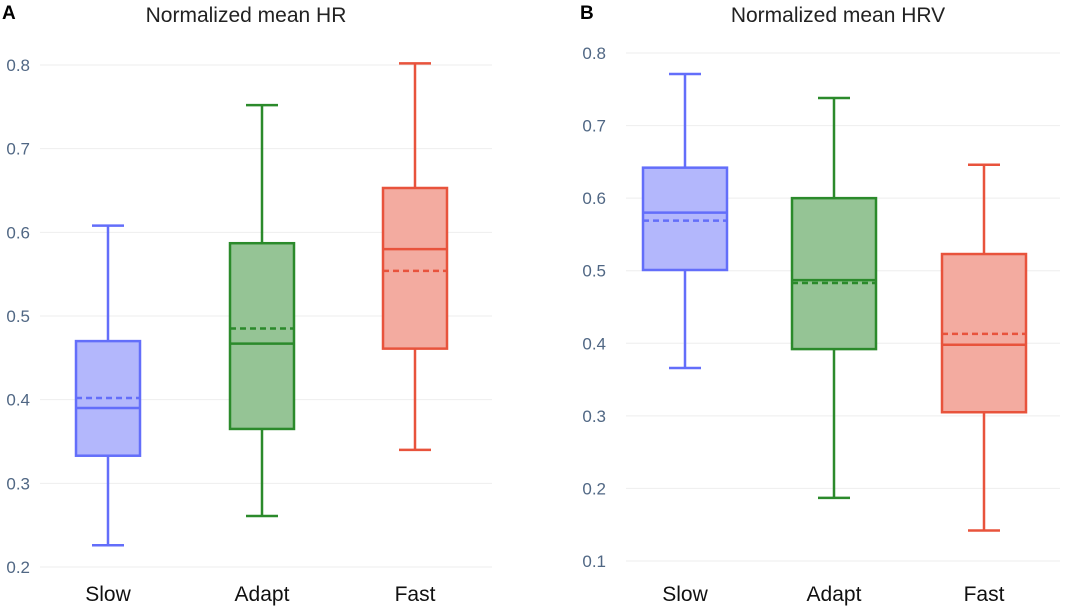 The width and height of the screenshot is (1065, 609). I want to click on panel-letter-a: A, so click(9, 13).